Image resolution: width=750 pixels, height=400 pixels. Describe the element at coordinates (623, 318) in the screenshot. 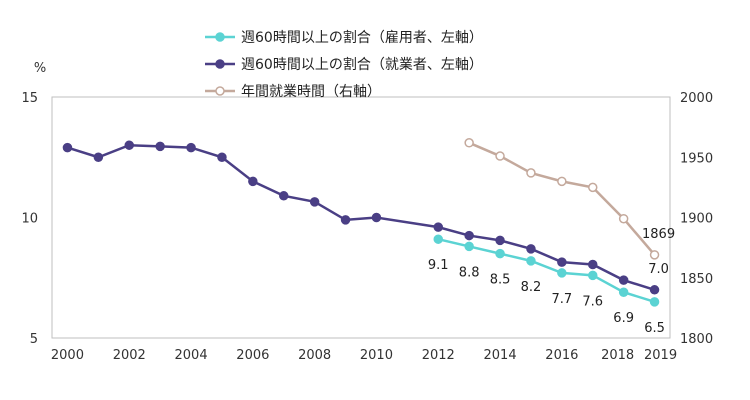

I see `data-label: 6.9` at that location.